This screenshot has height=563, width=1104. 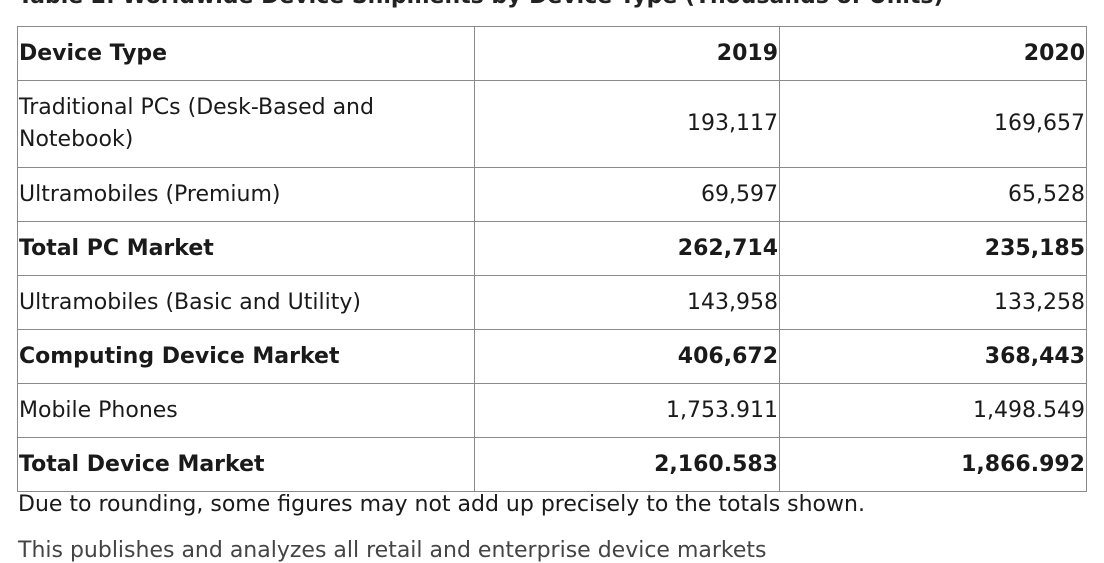 I want to click on value-2020: 65,528, so click(x=933, y=194).